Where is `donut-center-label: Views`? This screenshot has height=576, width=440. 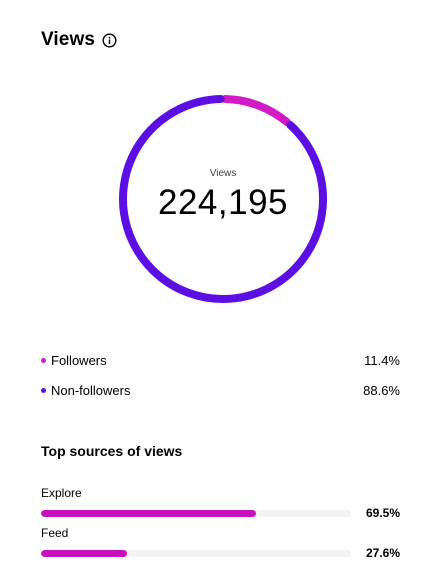
donut-center-label: Views is located at coordinates (223, 173).